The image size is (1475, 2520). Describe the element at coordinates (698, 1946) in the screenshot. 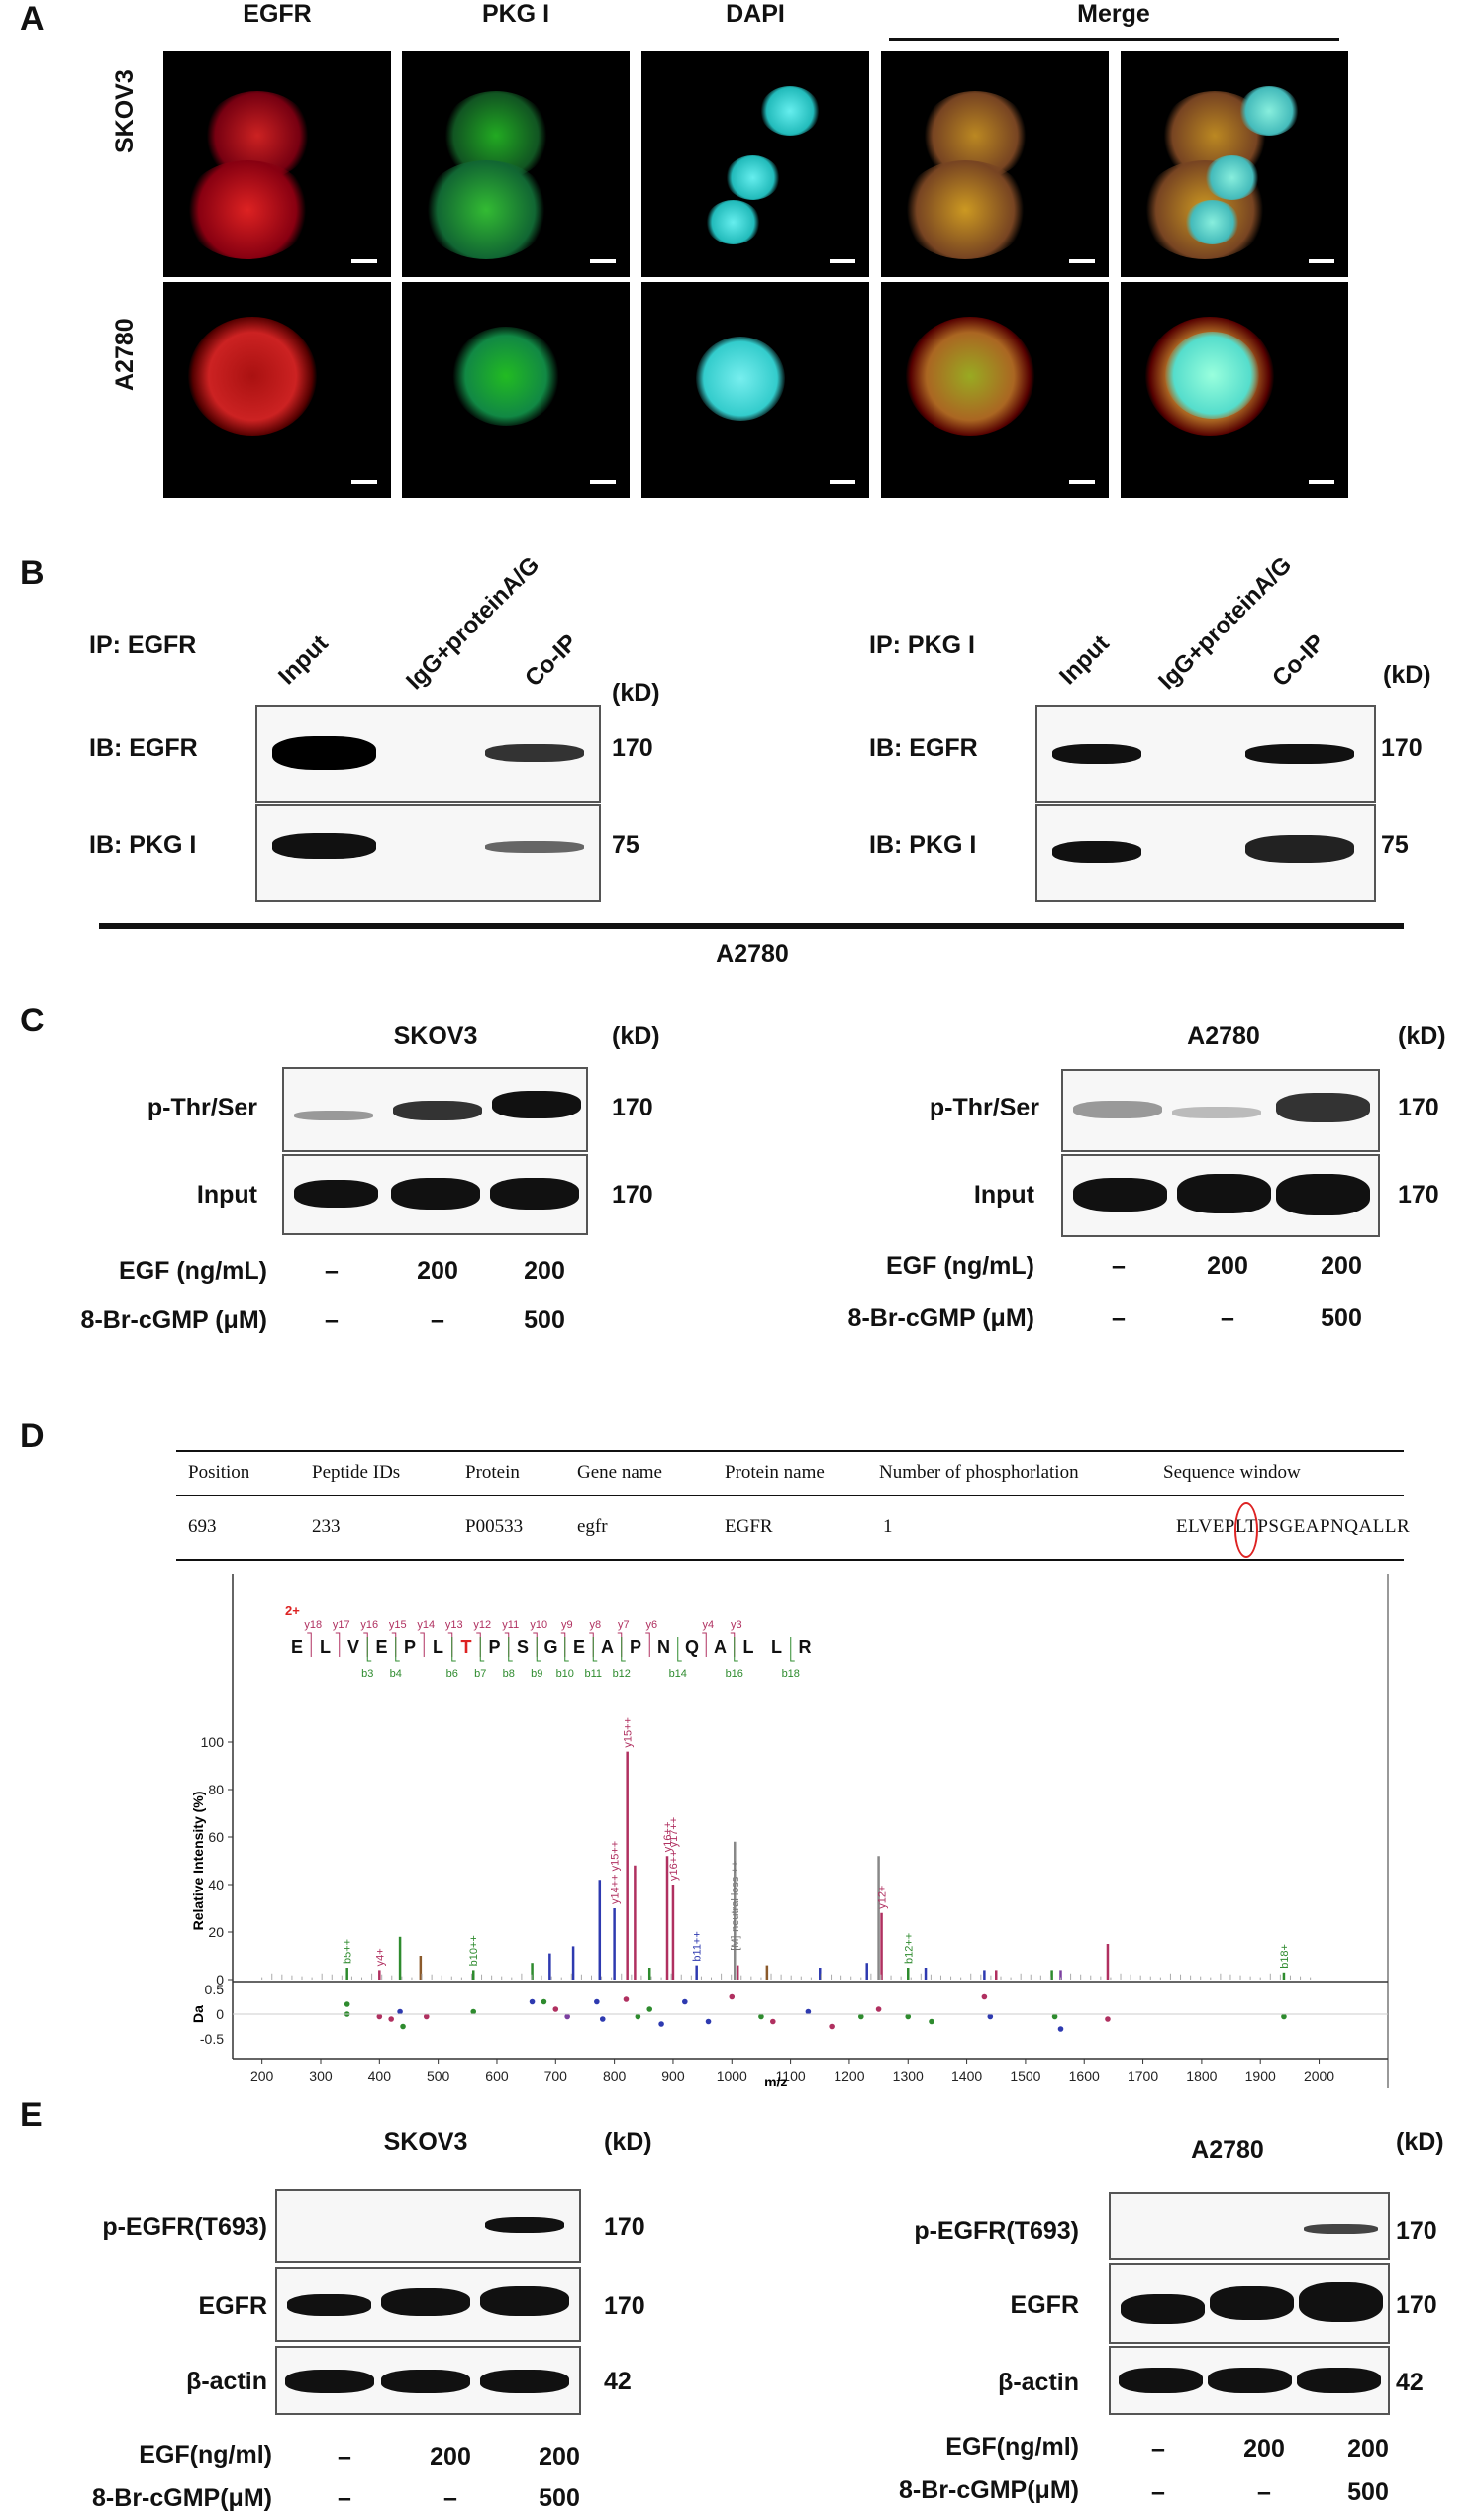

I see `peak-label: b11++` at that location.